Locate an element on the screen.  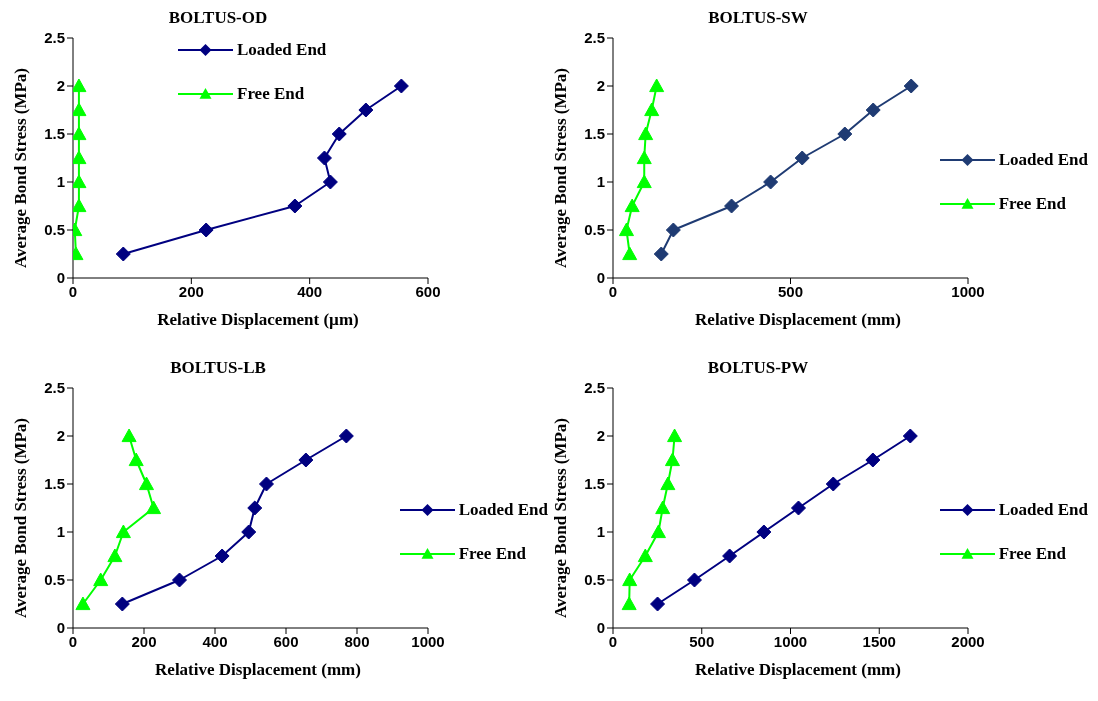
x-tick-label: 1000 is located at coordinates (790, 641).